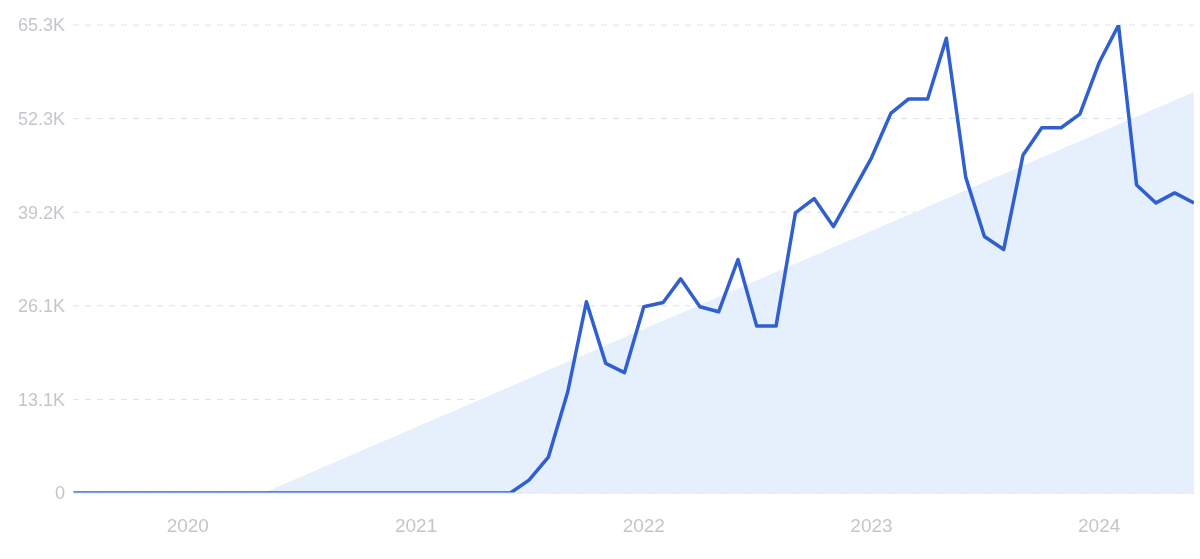  I want to click on x-tick-label: 2022, so click(643, 526).